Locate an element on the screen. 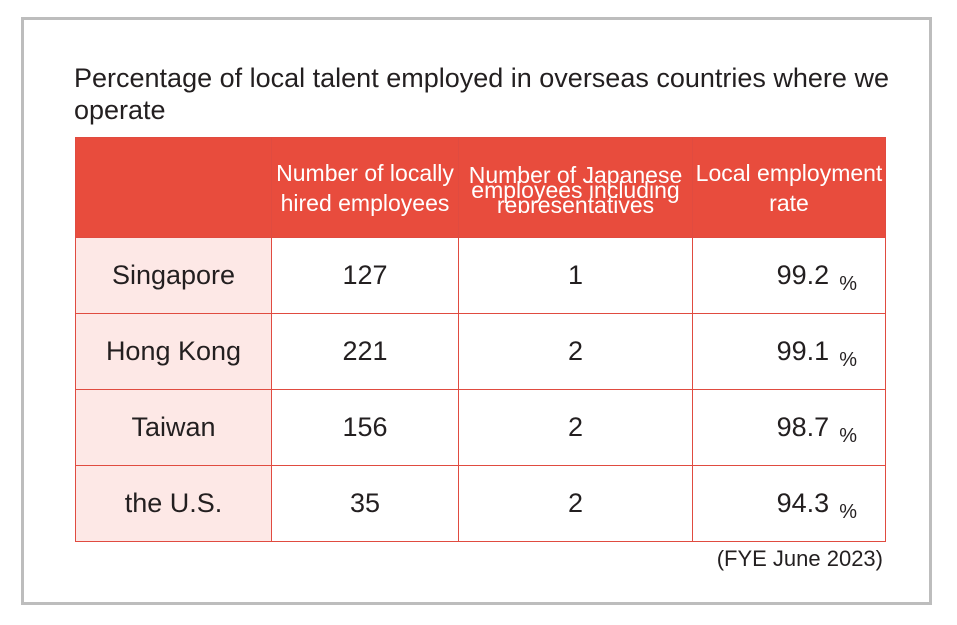  japanese-employees-cell: 1 is located at coordinates (575, 275).